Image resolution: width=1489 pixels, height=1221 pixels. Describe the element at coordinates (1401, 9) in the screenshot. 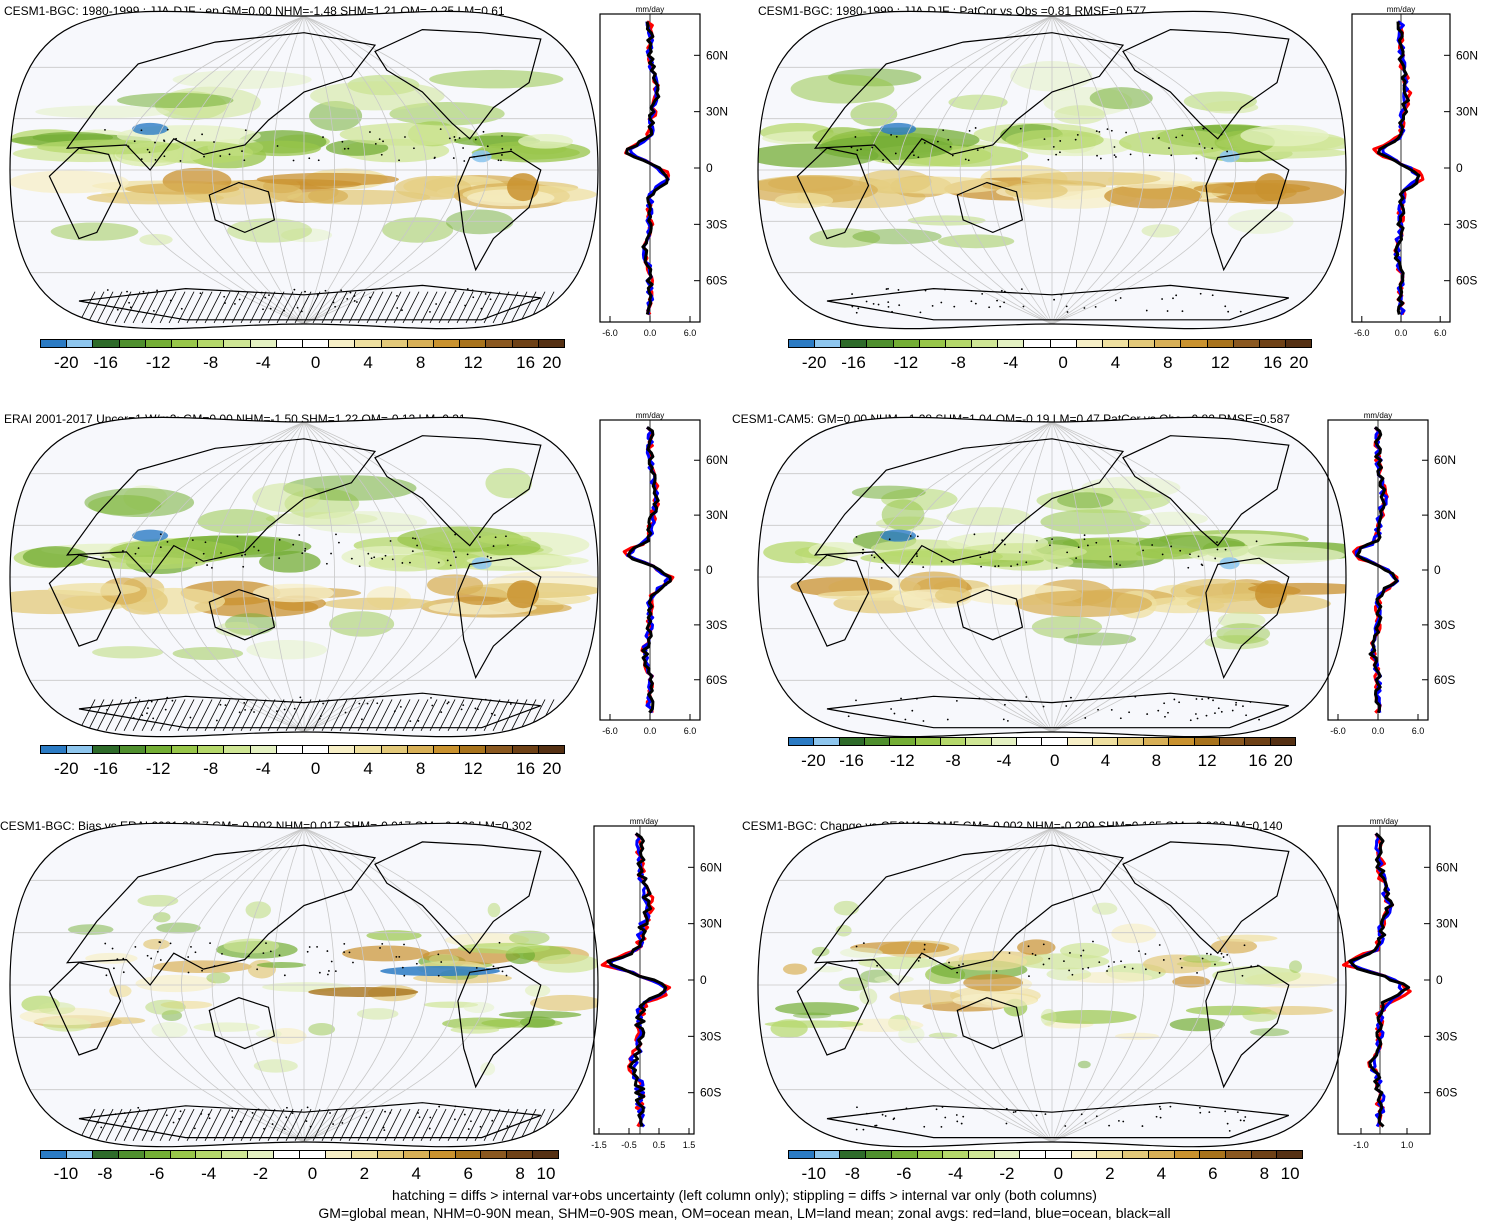

I see `zonal-units: mm/day` at that location.